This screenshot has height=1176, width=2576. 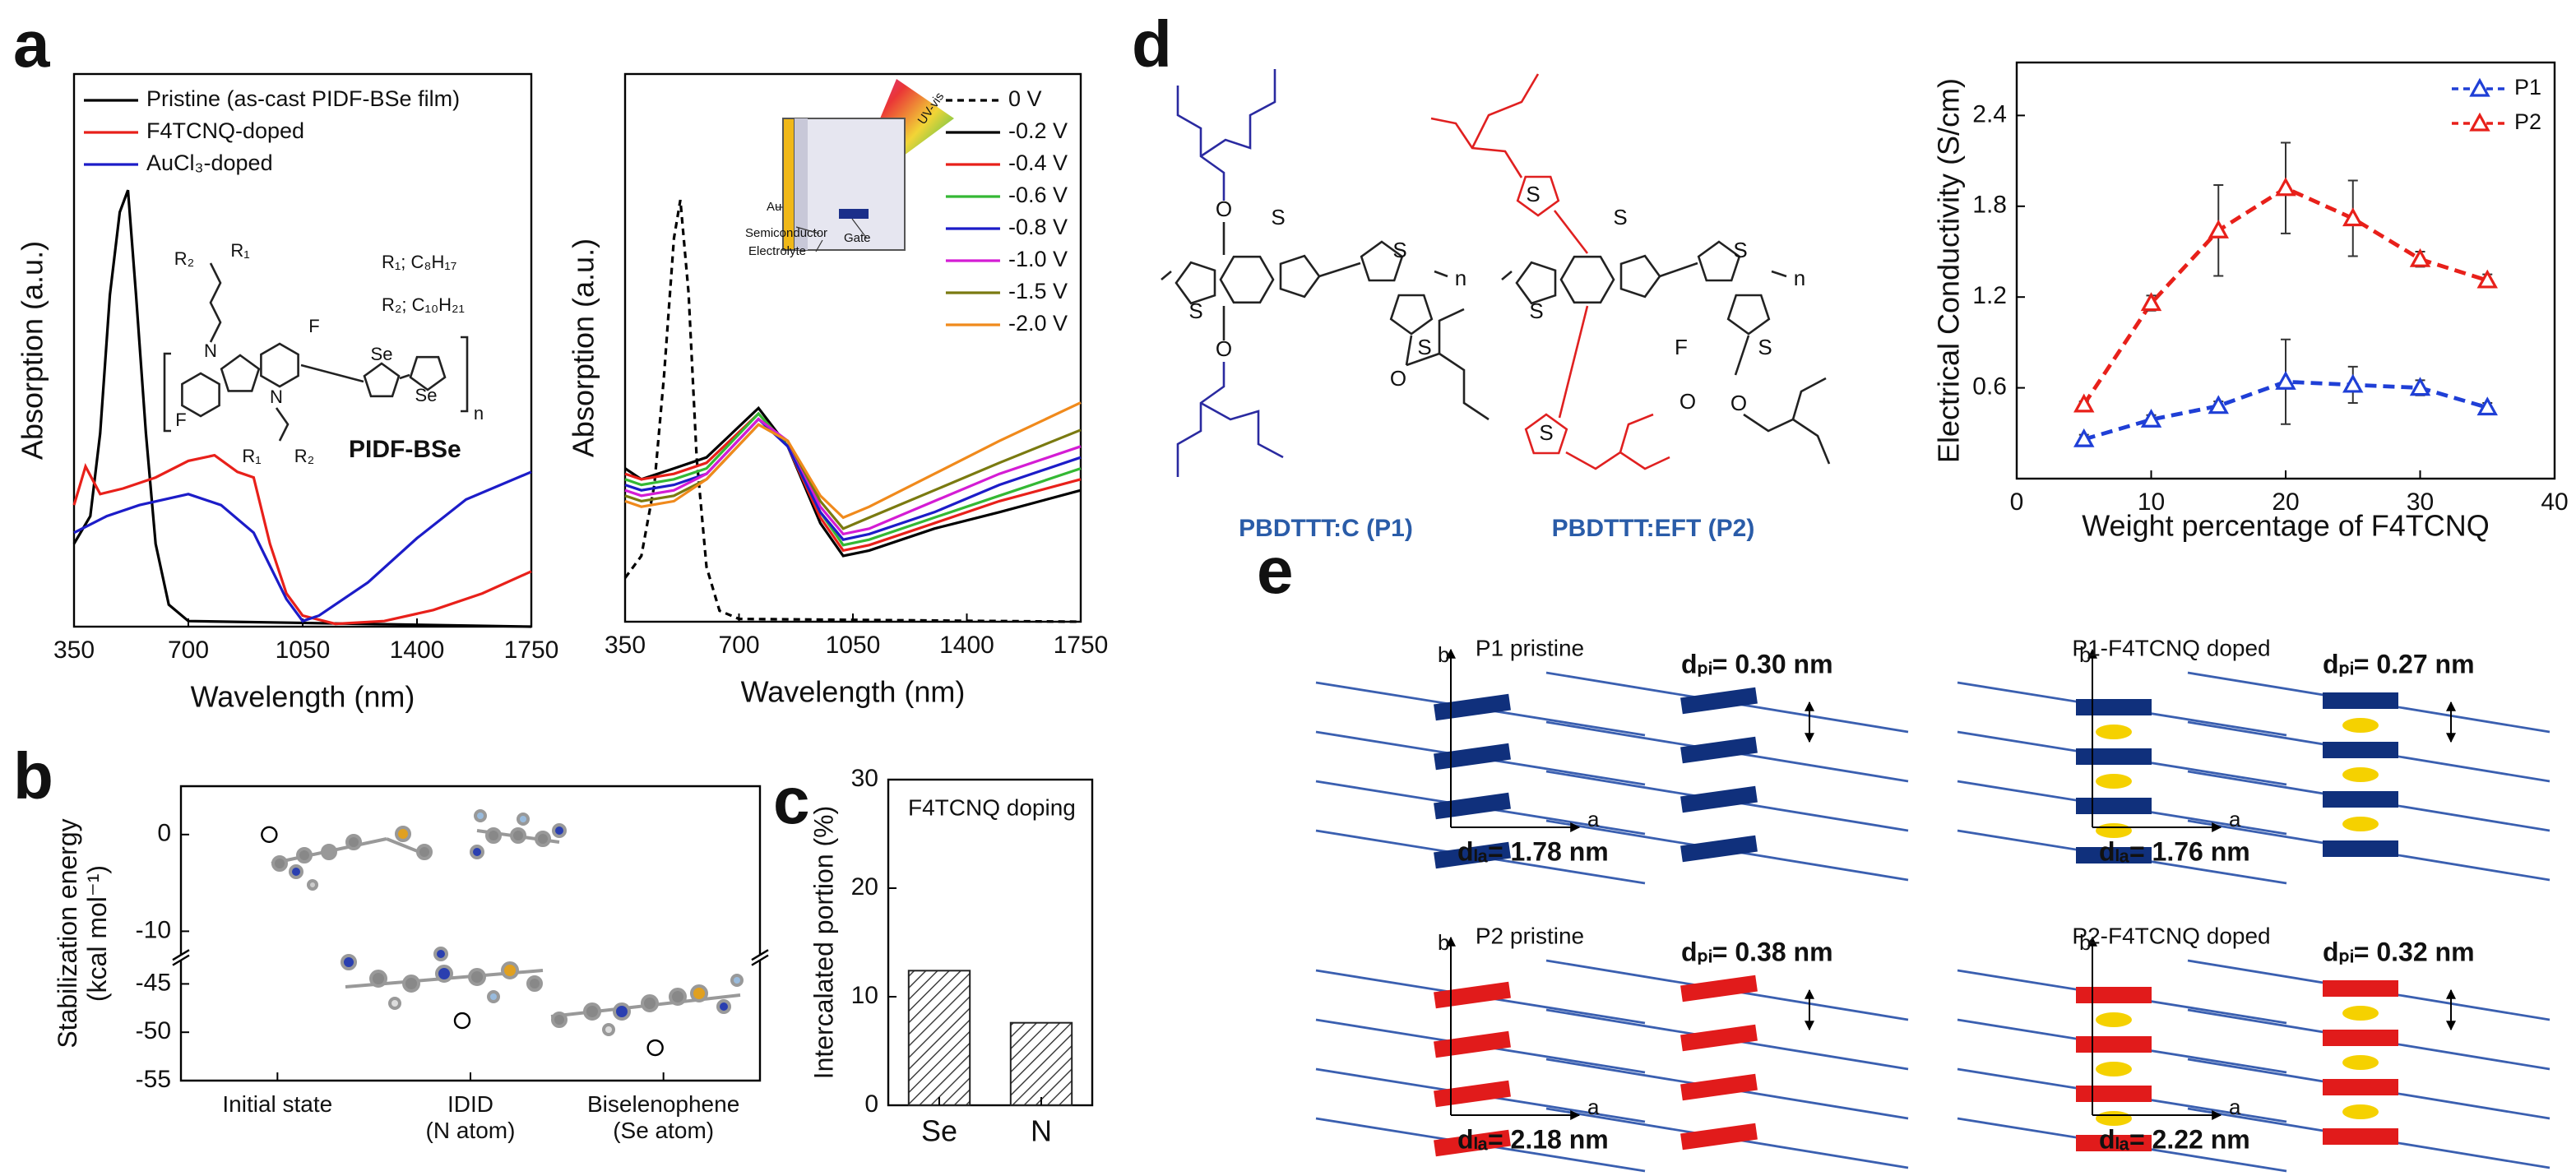 What do you see at coordinates (1038, 195) in the screenshot?
I see `legend-label: -0.6 V` at bounding box center [1038, 195].